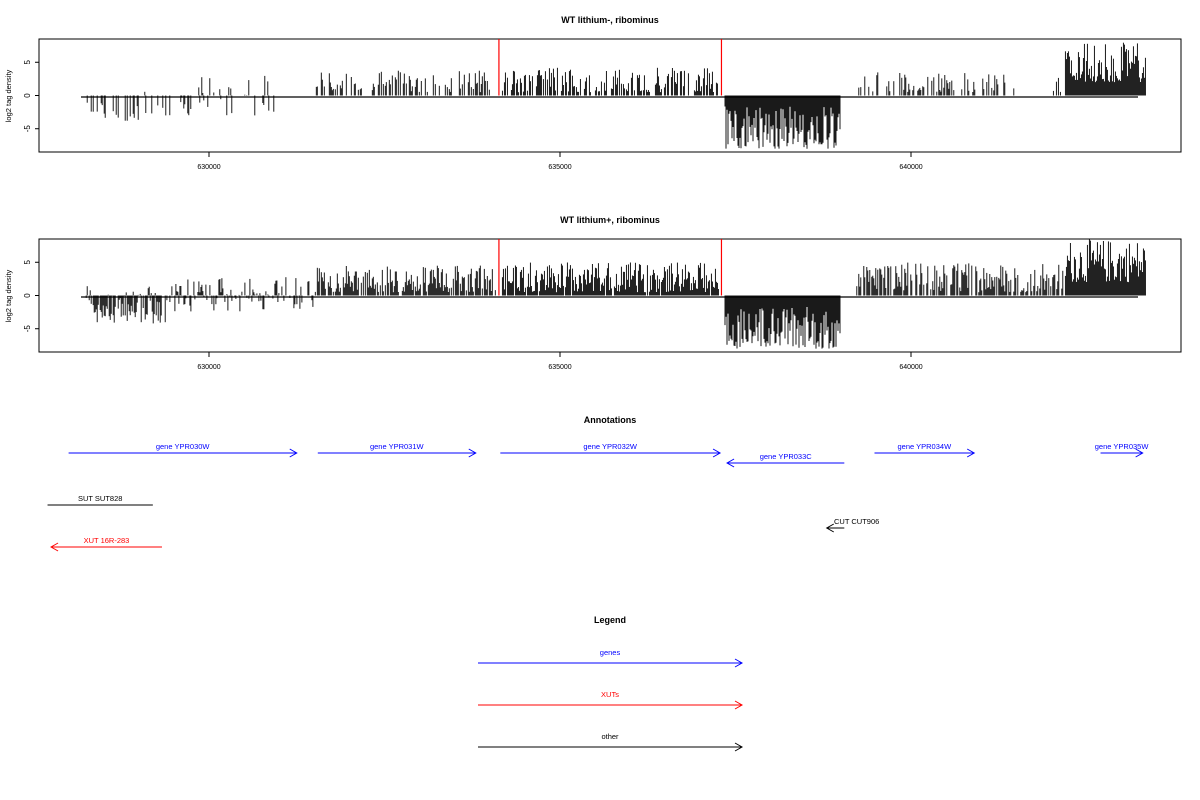 This screenshot has height=800, width=1200. I want to click on legend-items: genes XUTs other, so click(611, 700).